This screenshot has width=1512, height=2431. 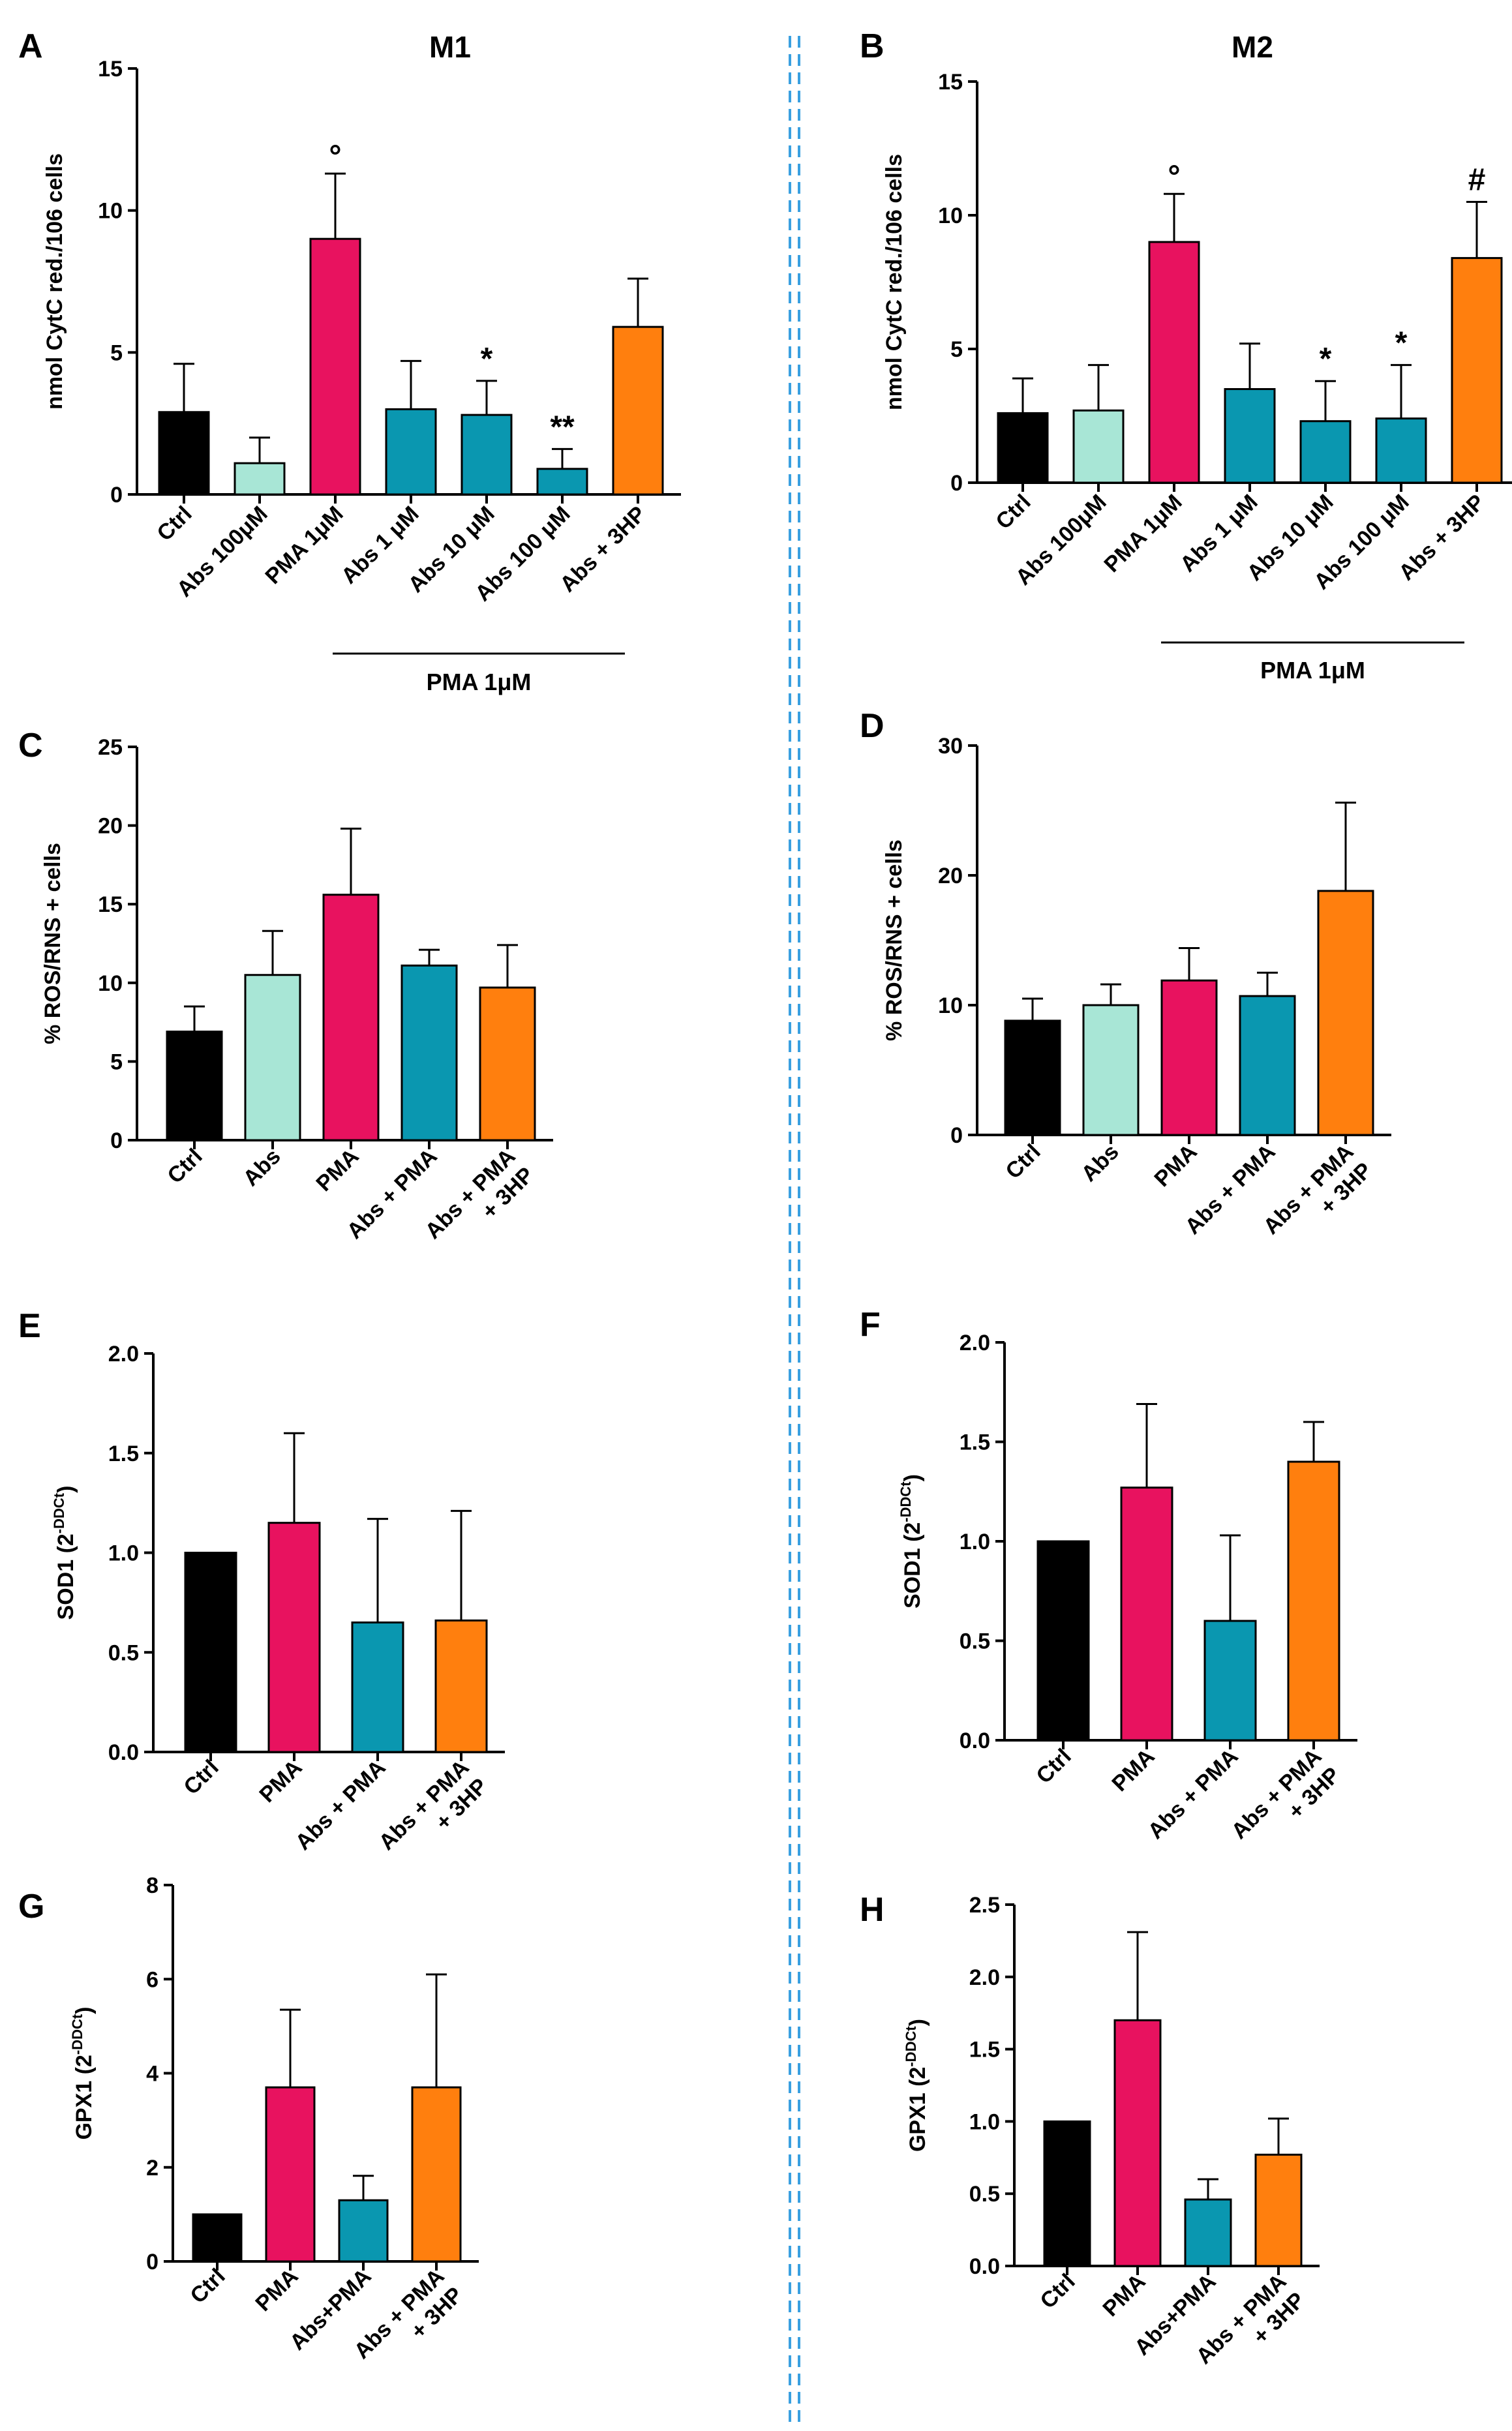 What do you see at coordinates (30, 745) in the screenshot?
I see `panel-letter: C` at bounding box center [30, 745].